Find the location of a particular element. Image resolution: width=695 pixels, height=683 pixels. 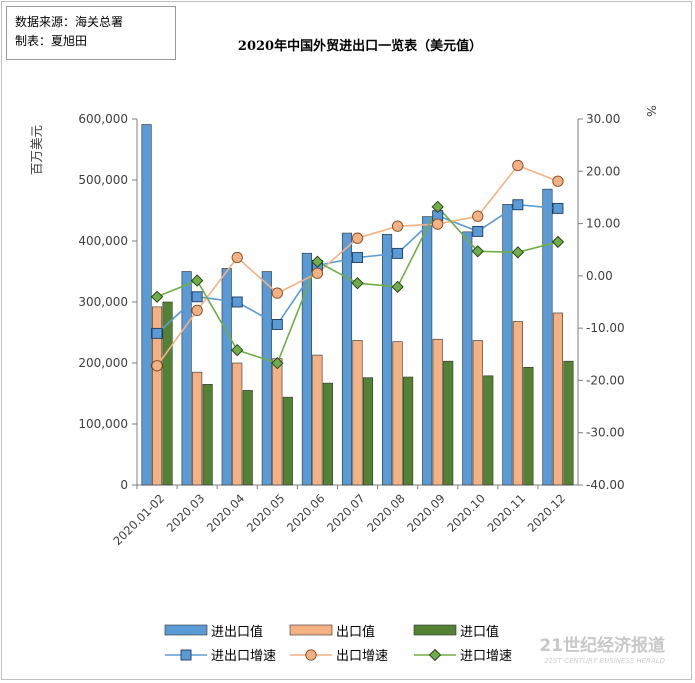

y2-tick-label: 20.00 is located at coordinates (603, 171).